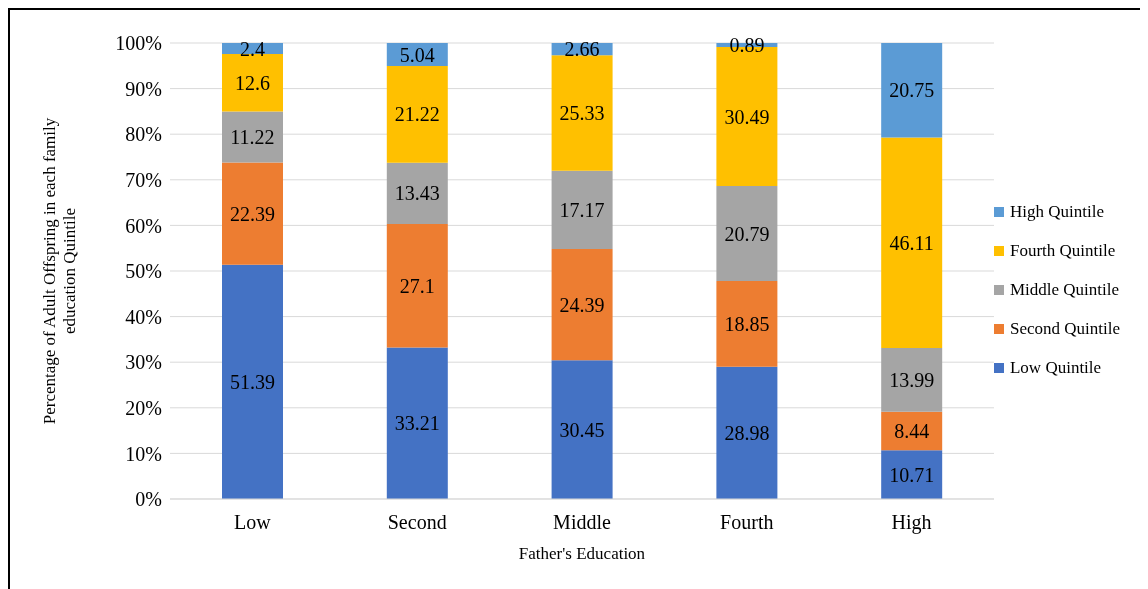 The height and width of the screenshot is (589, 1148). What do you see at coordinates (747, 116) in the screenshot?
I see `data-label: 30.49` at bounding box center [747, 116].